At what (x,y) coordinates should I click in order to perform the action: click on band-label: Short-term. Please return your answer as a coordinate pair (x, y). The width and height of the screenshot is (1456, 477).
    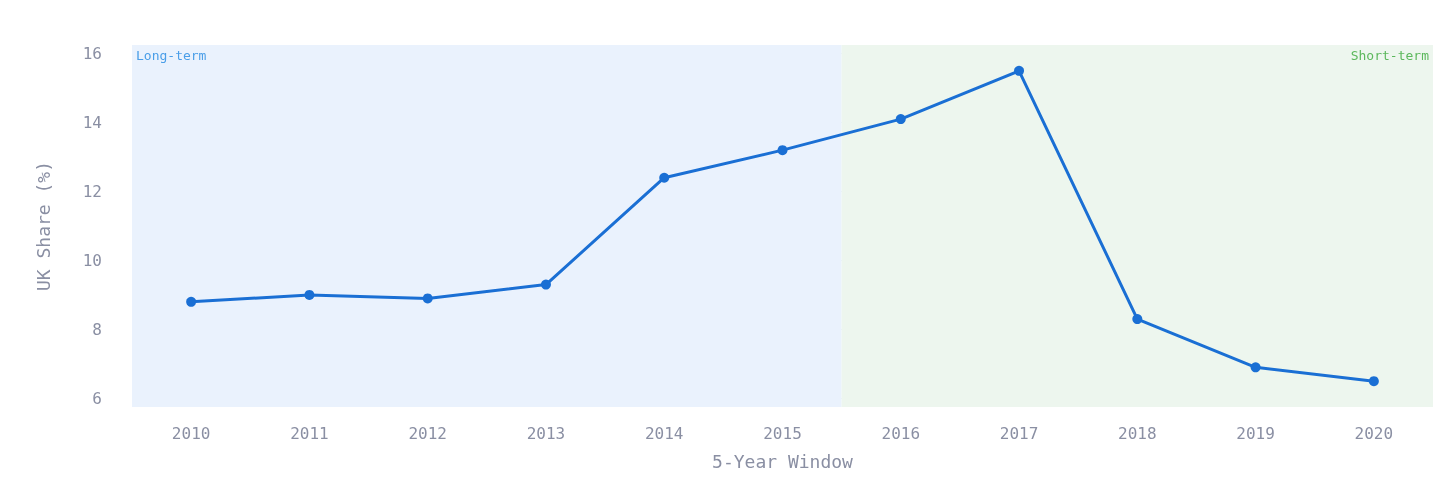
    Looking at the image, I should click on (1390, 55).